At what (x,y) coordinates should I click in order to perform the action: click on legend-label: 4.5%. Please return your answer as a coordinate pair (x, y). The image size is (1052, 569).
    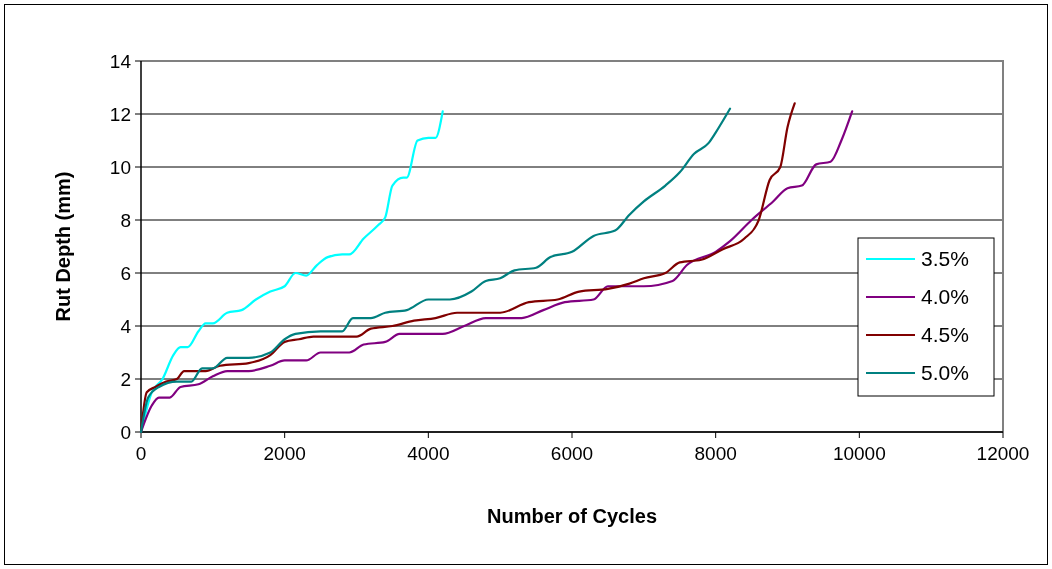
    Looking at the image, I should click on (945, 335).